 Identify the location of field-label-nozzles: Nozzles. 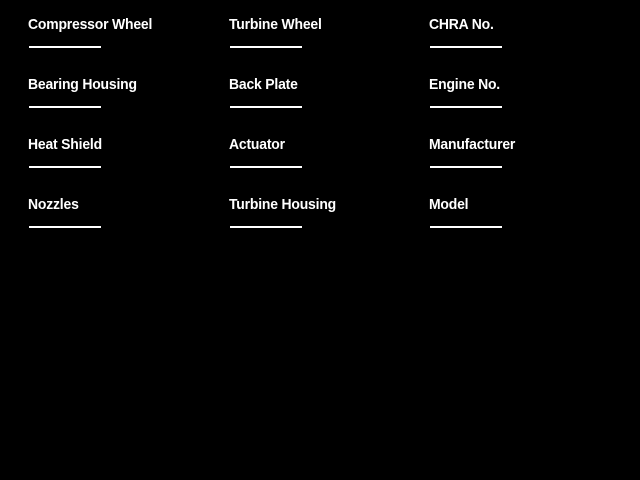
(53, 204).